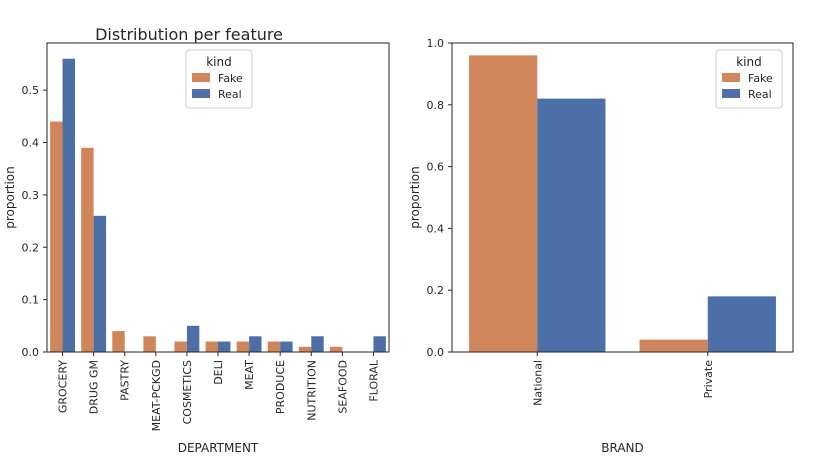 The image size is (839, 462). Describe the element at coordinates (342, 387) in the screenshot. I see `x-tick-label-seafood: SEAFOOD` at that location.